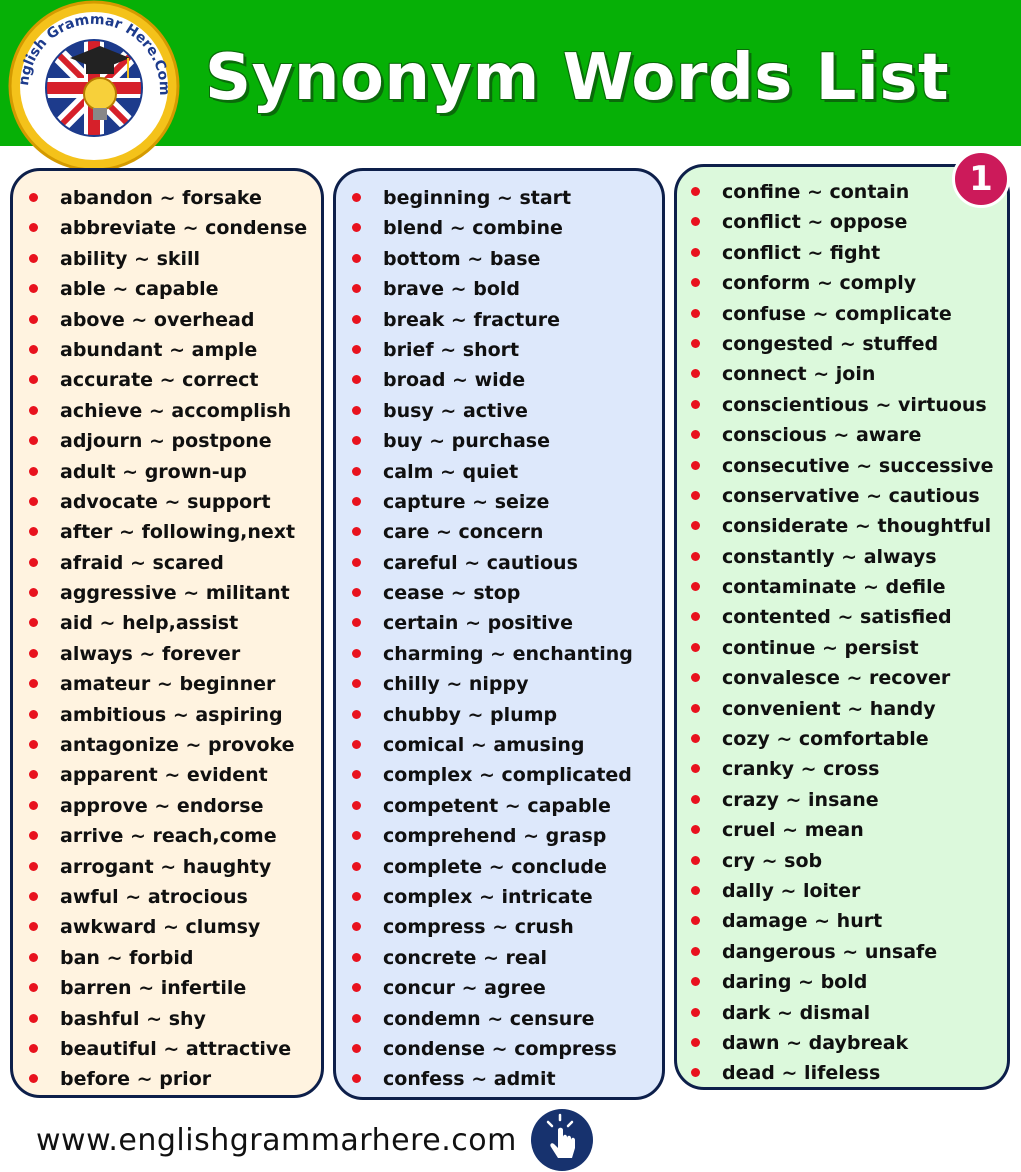 The width and height of the screenshot is (1021, 1172). I want to click on synonym-pair: barren ~ infertile, so click(153, 988).